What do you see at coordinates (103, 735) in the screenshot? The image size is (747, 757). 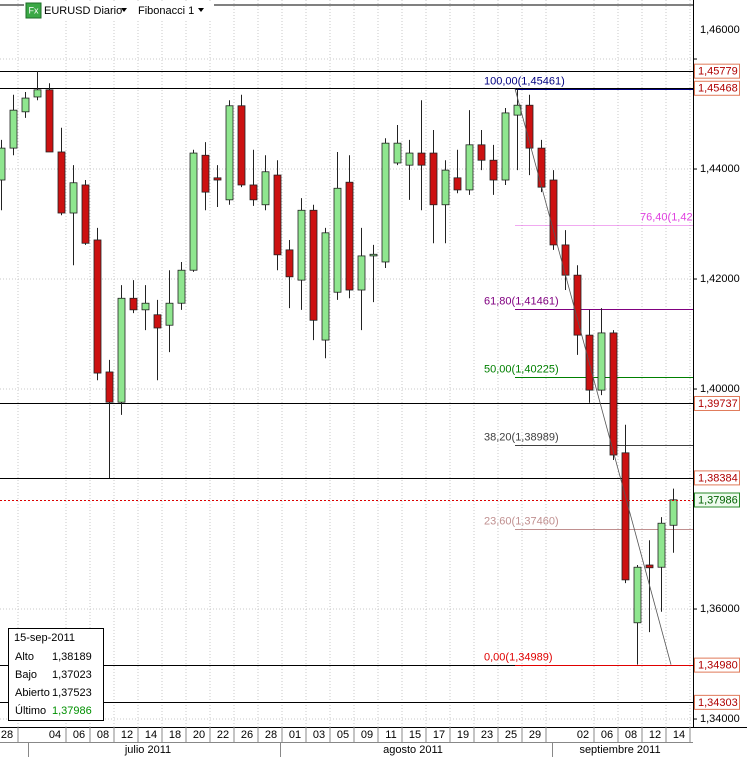 I see `x-tick-label: 08` at bounding box center [103, 735].